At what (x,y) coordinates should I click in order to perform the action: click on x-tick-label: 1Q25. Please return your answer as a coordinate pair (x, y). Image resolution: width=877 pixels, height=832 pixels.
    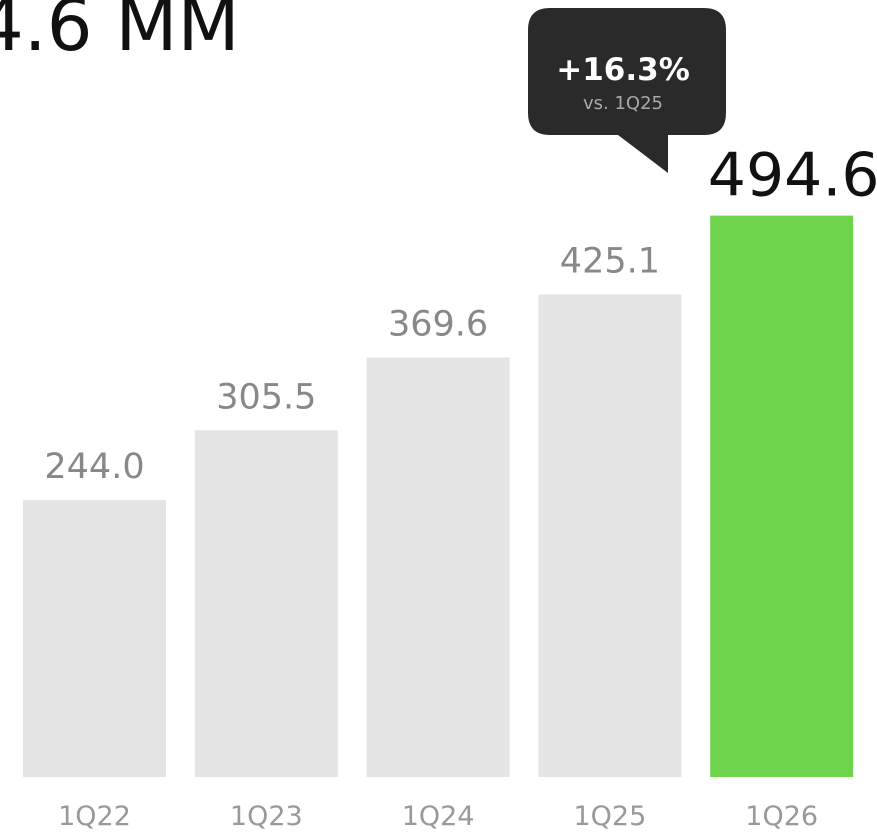
    Looking at the image, I should click on (610, 816).